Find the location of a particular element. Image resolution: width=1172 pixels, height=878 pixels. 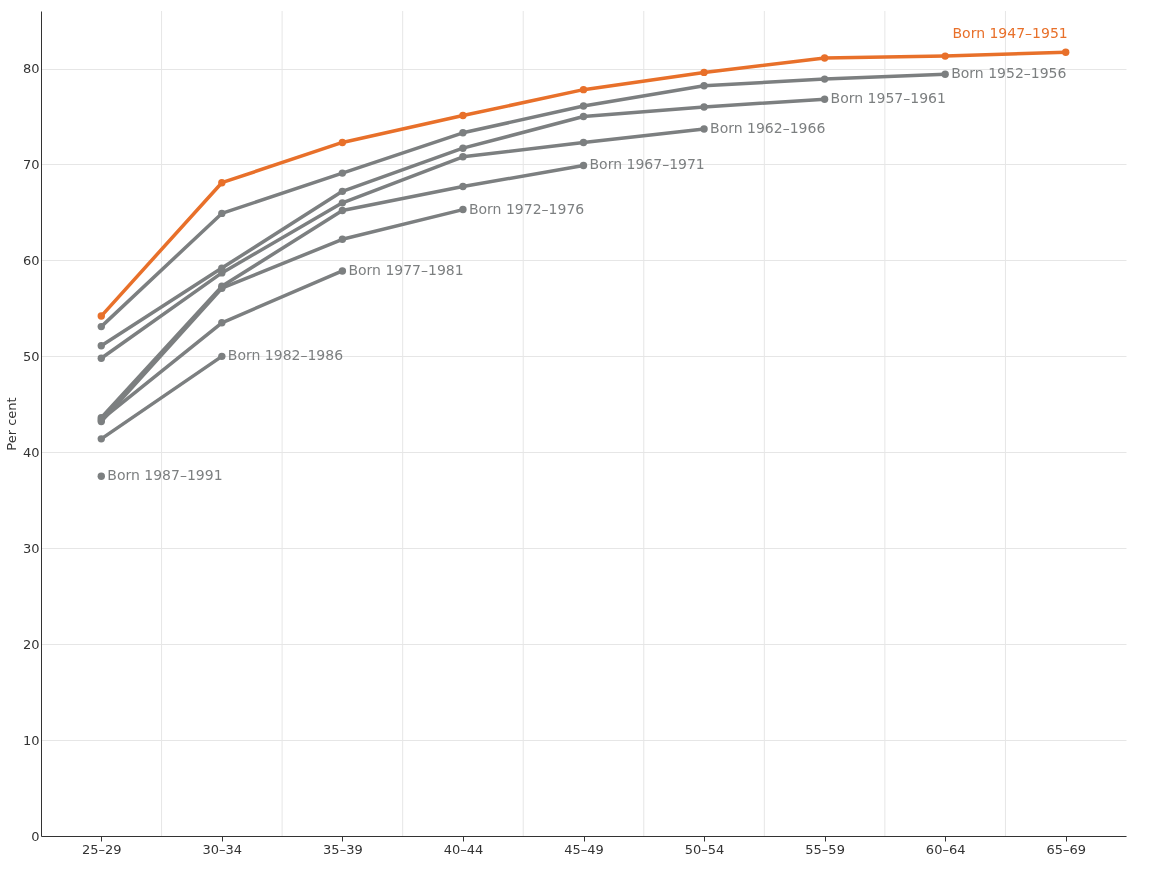

x-tick-label: 25–29 is located at coordinates (101, 849).